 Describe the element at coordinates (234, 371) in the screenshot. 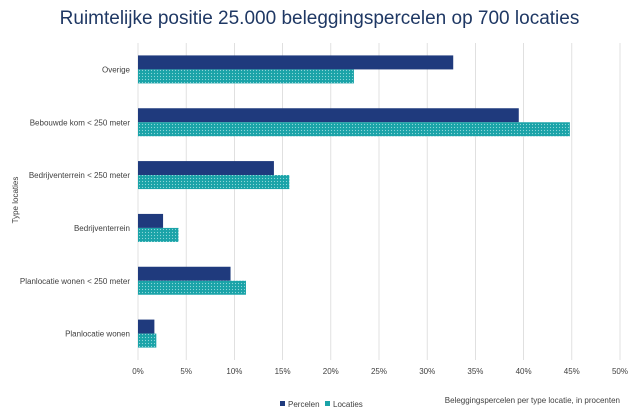

I see `x-tick-label: 10%` at that location.